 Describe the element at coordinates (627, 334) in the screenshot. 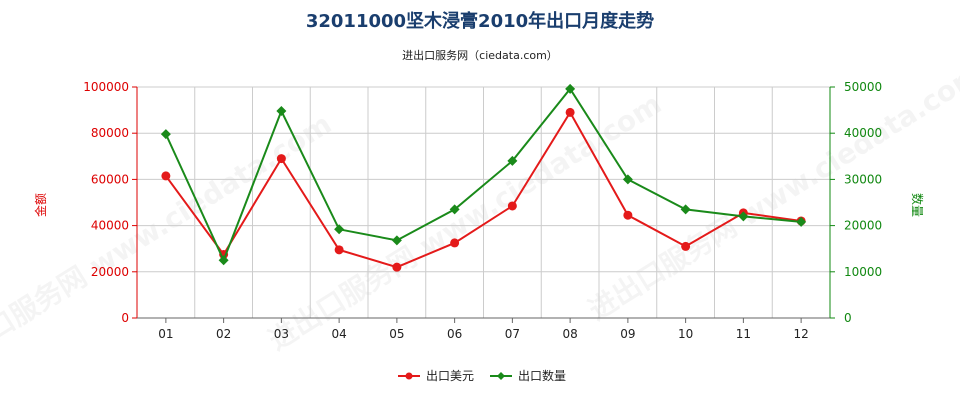

I see `x-tick-label: 09` at that location.